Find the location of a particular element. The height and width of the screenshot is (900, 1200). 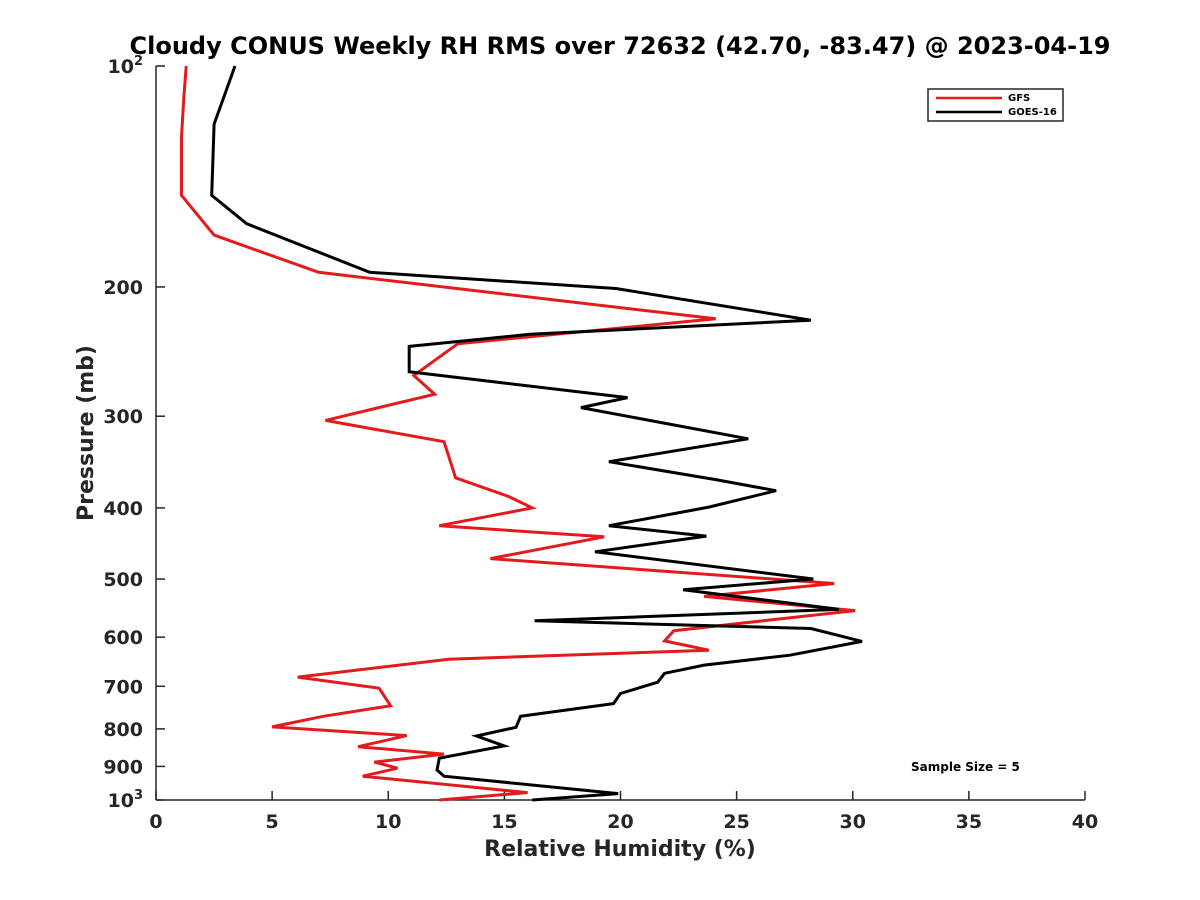

legend: GFS GOES-16 is located at coordinates (995, 105).